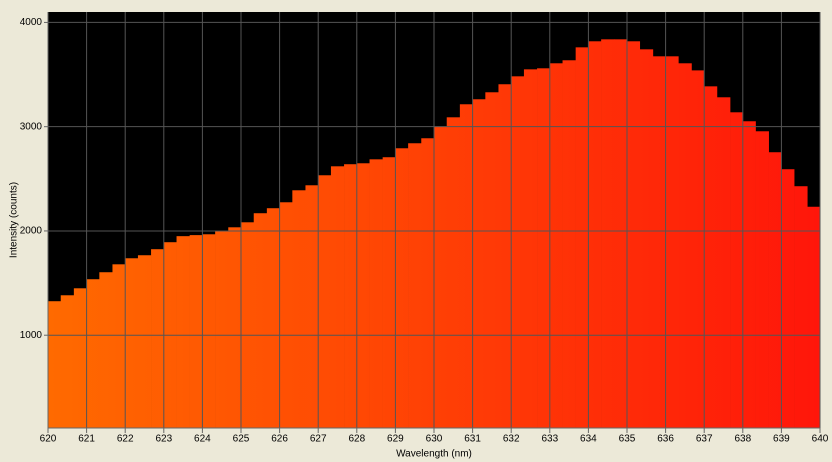 The height and width of the screenshot is (462, 832). I want to click on x-tick-label: 639, so click(781, 439).